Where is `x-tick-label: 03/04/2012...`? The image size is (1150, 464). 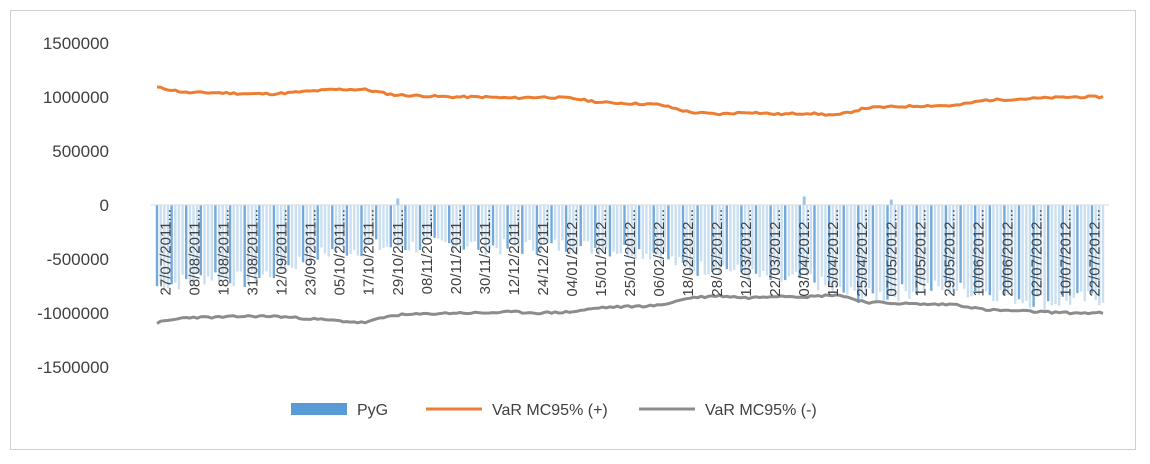 x-tick-label: 03/04/2012... is located at coordinates (804, 253).